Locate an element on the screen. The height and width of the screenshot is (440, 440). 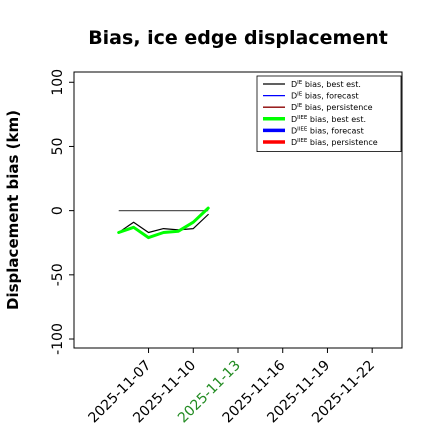
y-tick-label: 0 is located at coordinates (58, 210).